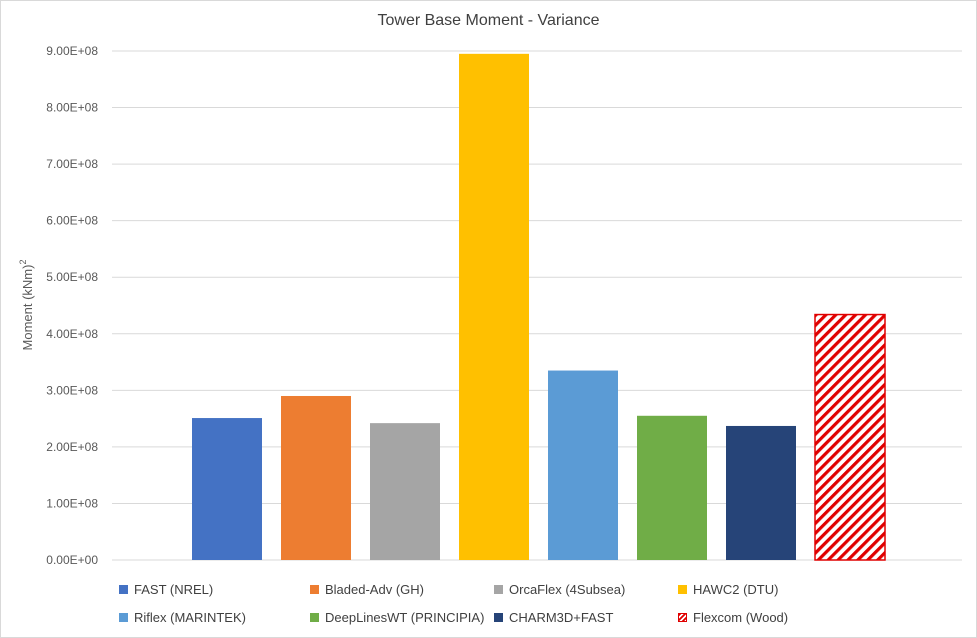 Image resolution: width=977 pixels, height=638 pixels. I want to click on y-tick-label: 5.00E+08, so click(72, 277).